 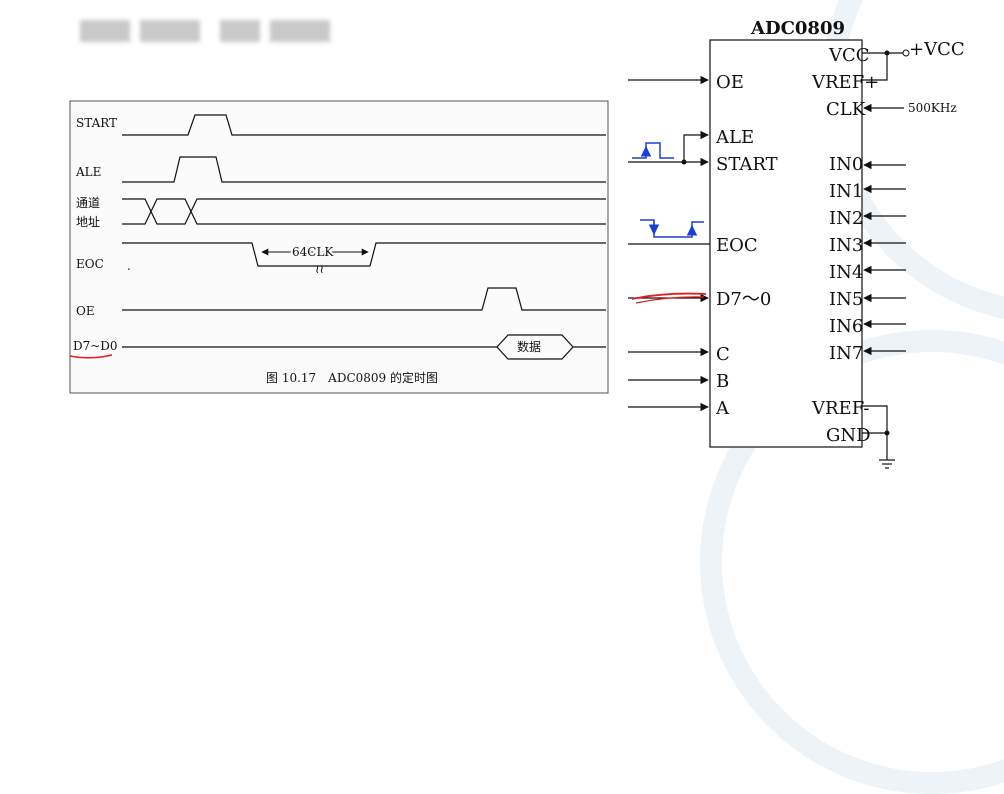 What do you see at coordinates (669, 243) in the screenshot?
I see `left-wiring` at bounding box center [669, 243].